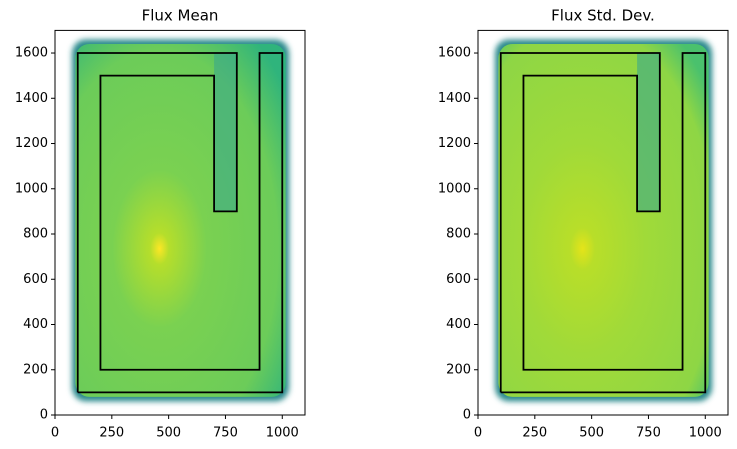 This screenshot has height=449, width=737. Describe the element at coordinates (180, 16) in the screenshot. I see `chart-title: Flux Mean` at that location.